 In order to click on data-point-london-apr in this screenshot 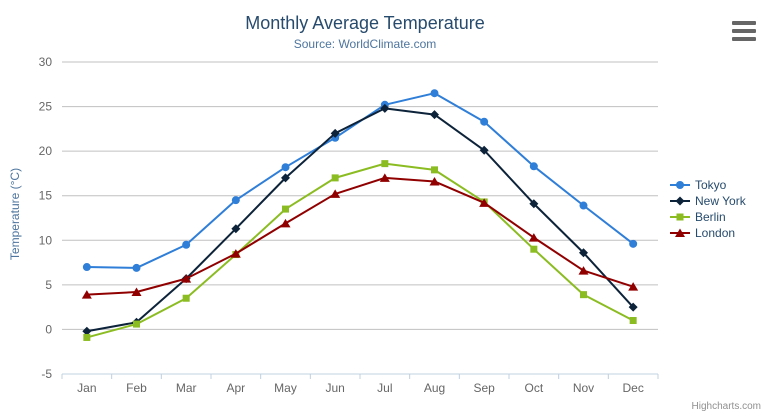, I will do `click(235, 253)`.